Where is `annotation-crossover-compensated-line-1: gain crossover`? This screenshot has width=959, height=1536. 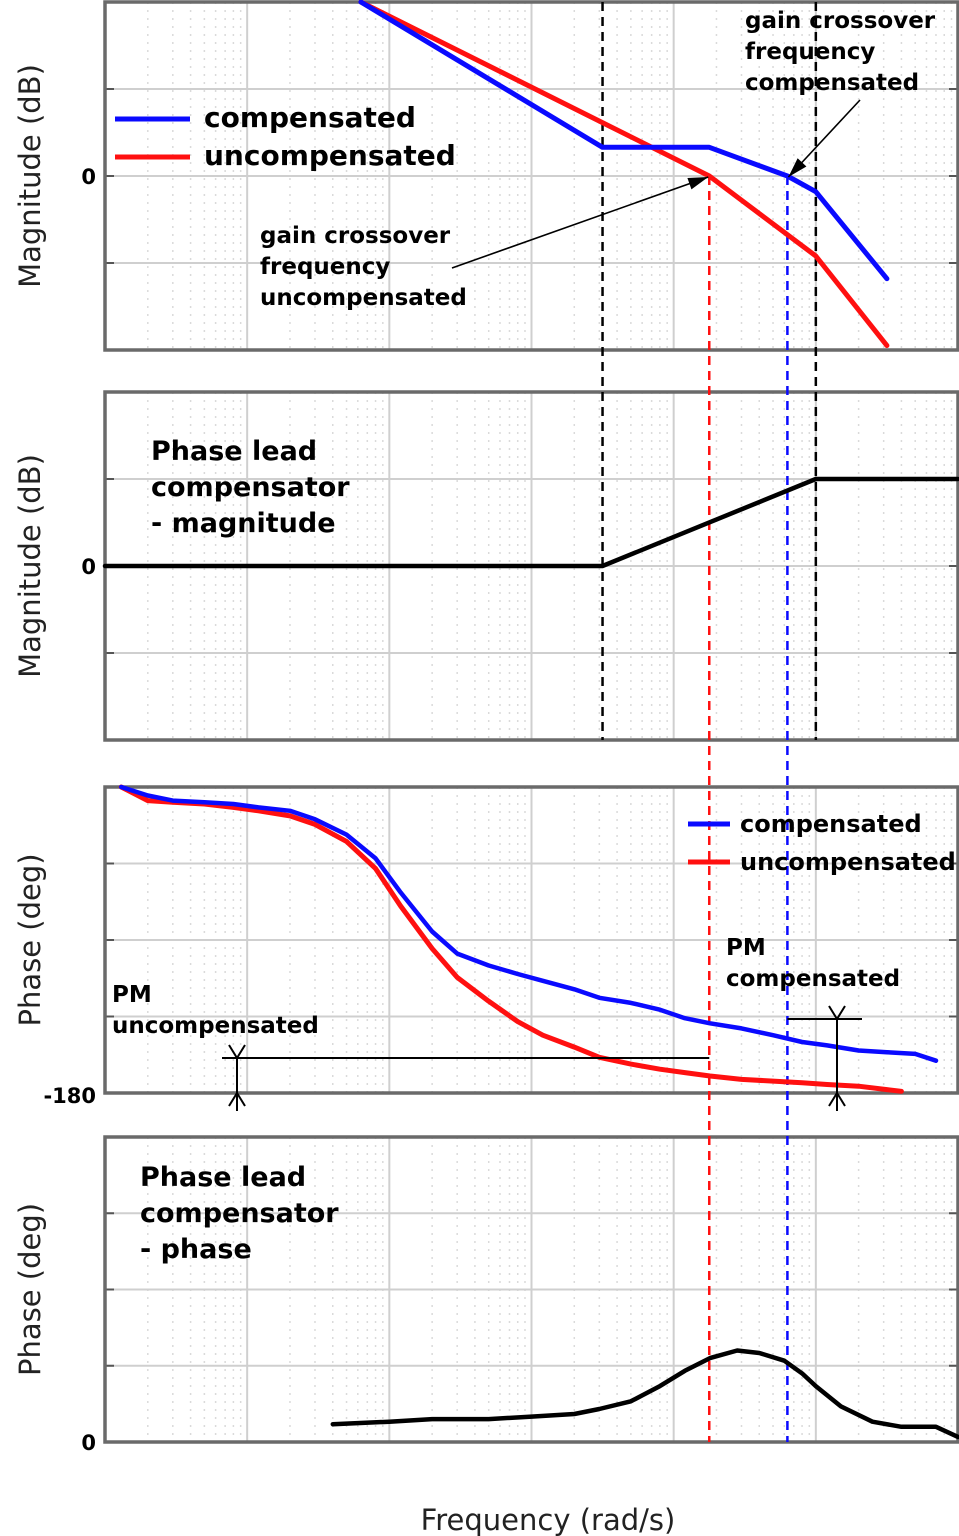
annotation-crossover-compensated-line-1: gain crossover is located at coordinates (840, 21).